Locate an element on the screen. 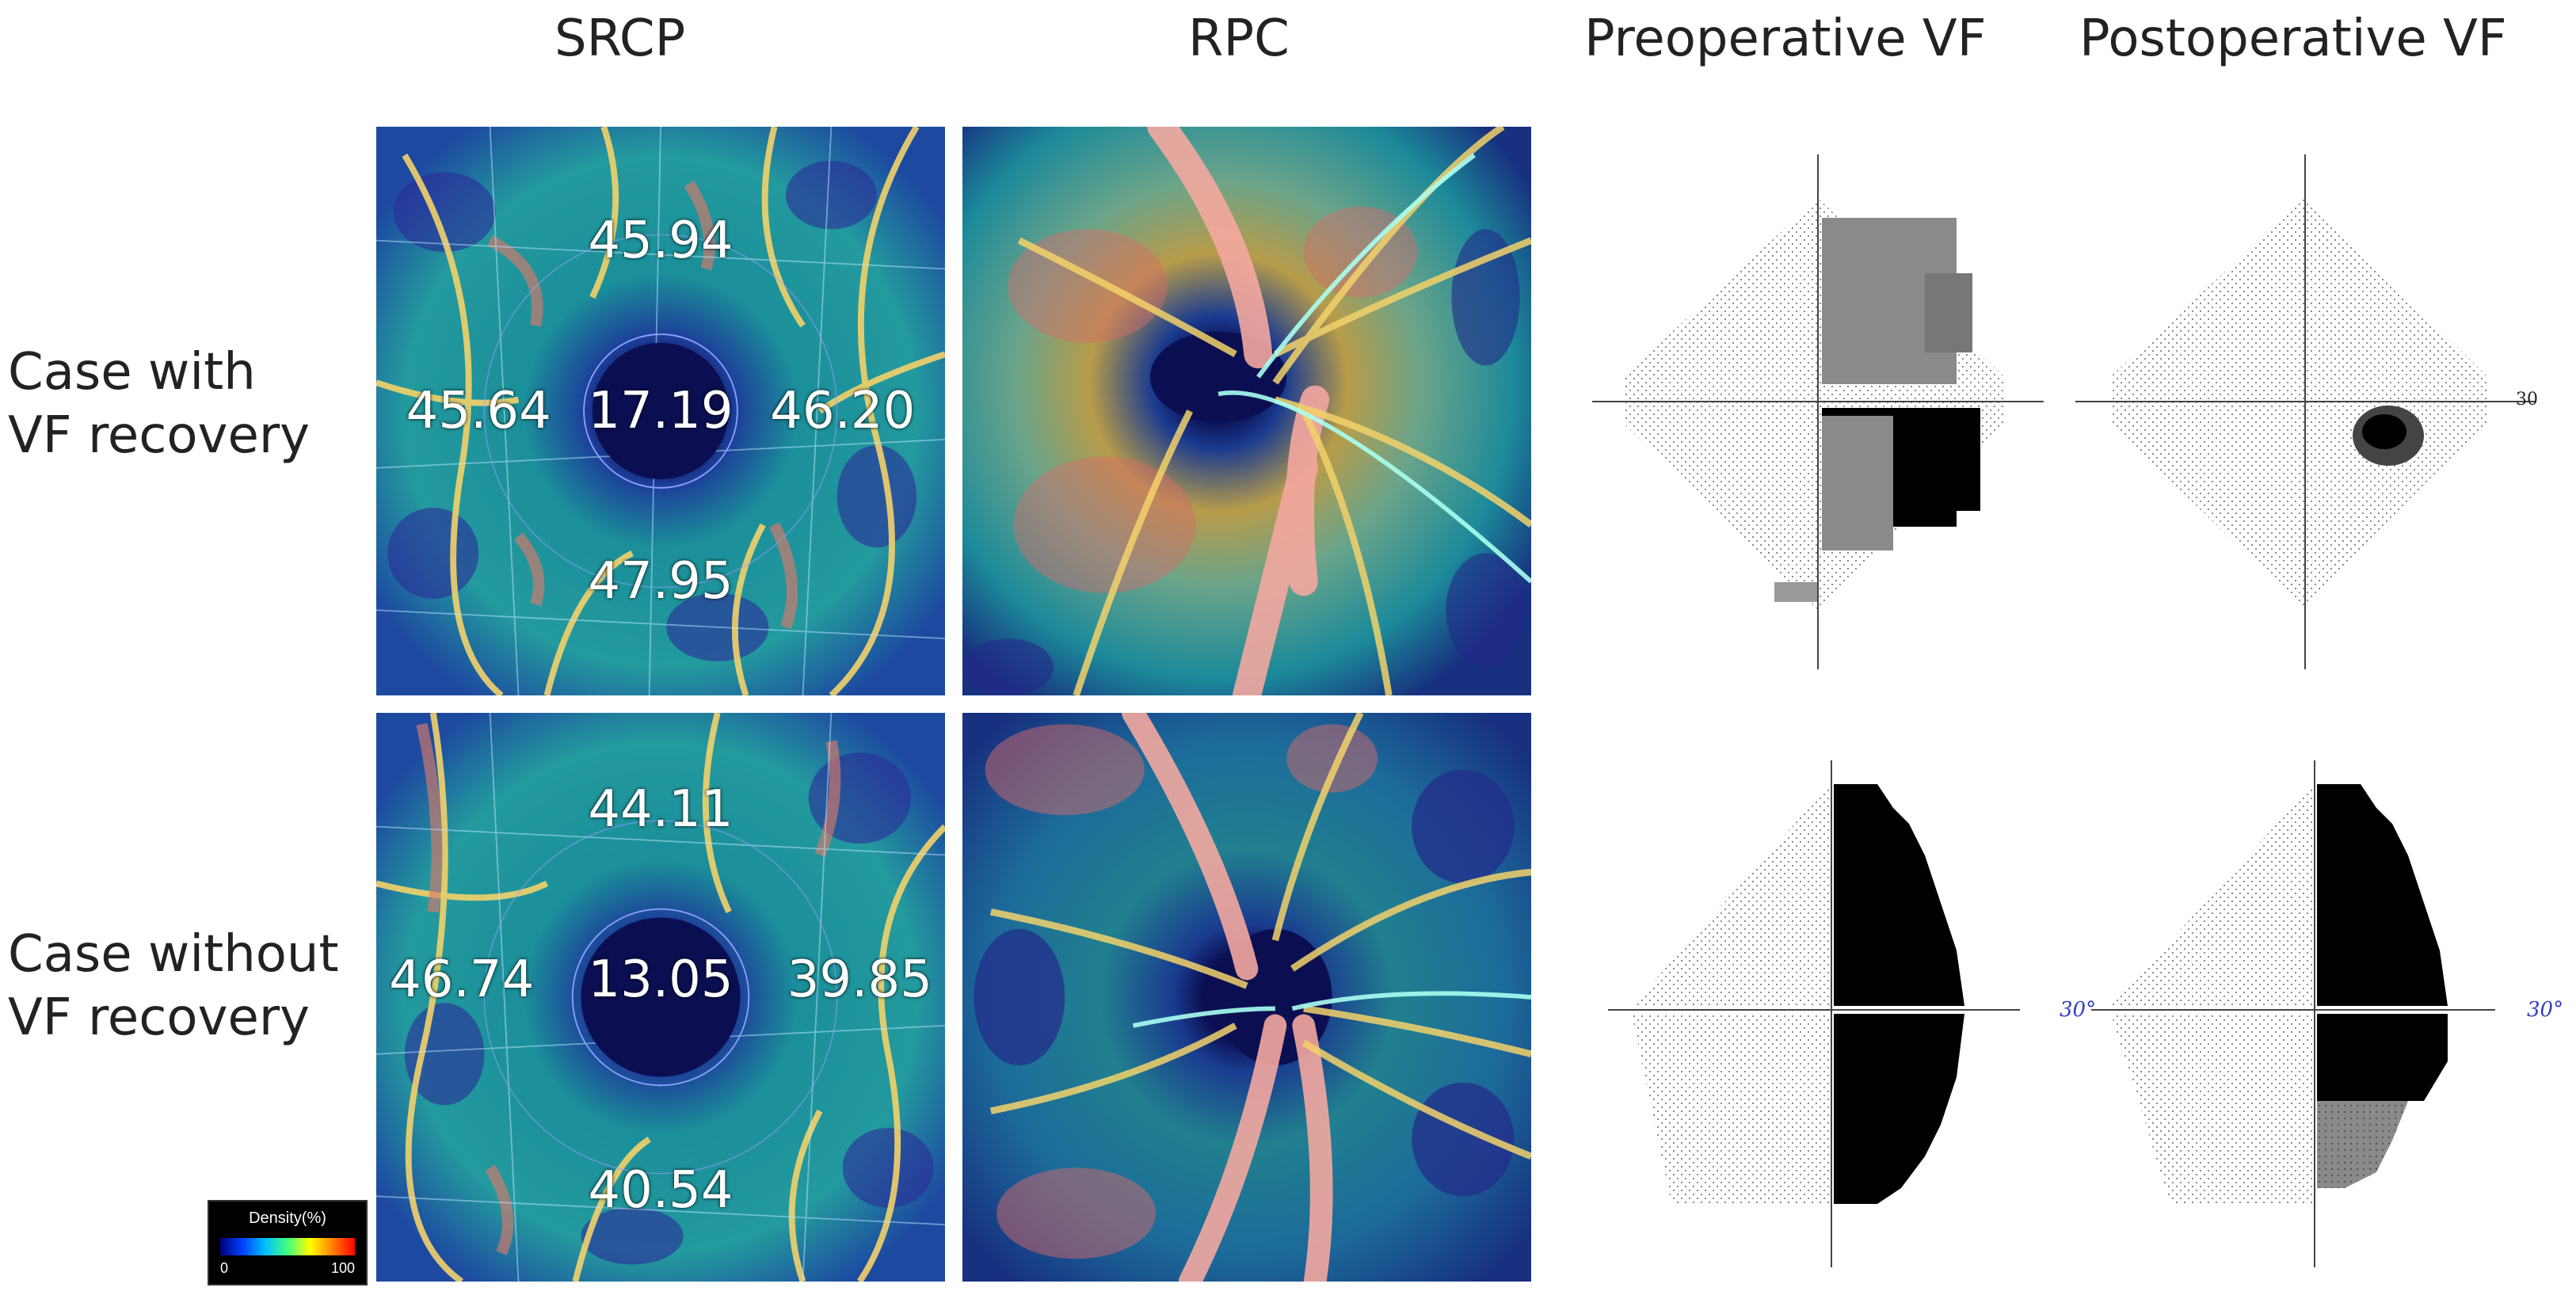 This screenshot has width=2576, height=1295. header-preoperative-vf: Preoperative VF is located at coordinates (1785, 39).